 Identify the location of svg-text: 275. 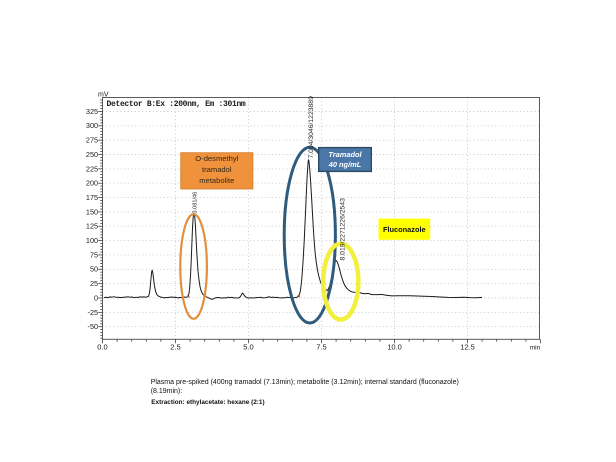
(92, 140).